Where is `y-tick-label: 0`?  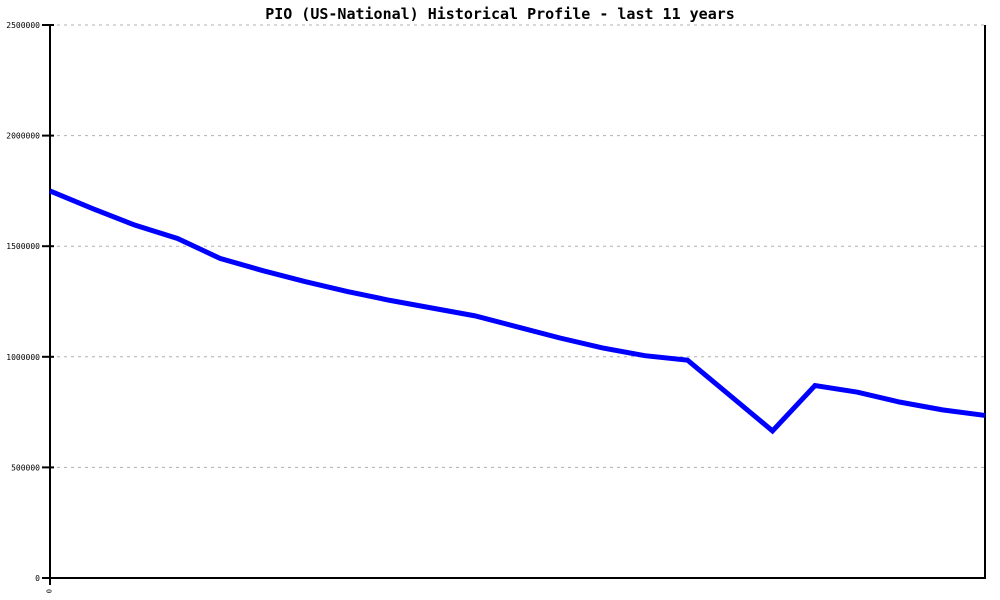
y-tick-label: 0 is located at coordinates (37, 578).